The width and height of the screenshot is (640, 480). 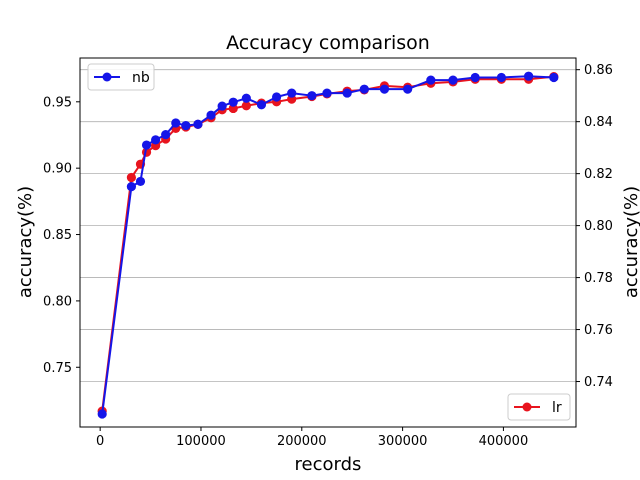 I want to click on legend-nb-box, so click(x=121, y=77).